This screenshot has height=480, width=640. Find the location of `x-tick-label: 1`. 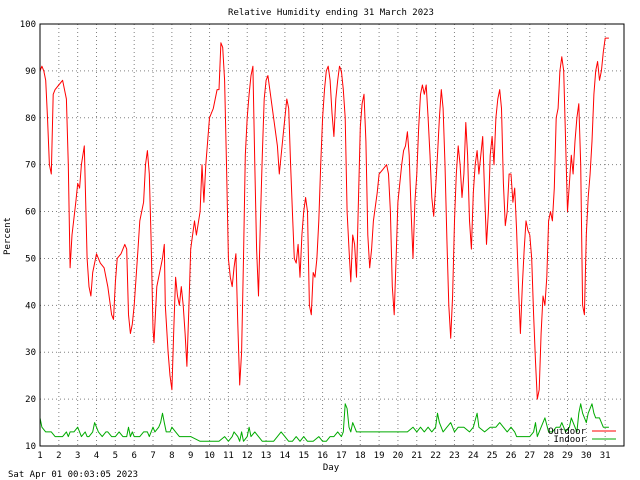

x-tick-label: 1 is located at coordinates (39, 456).